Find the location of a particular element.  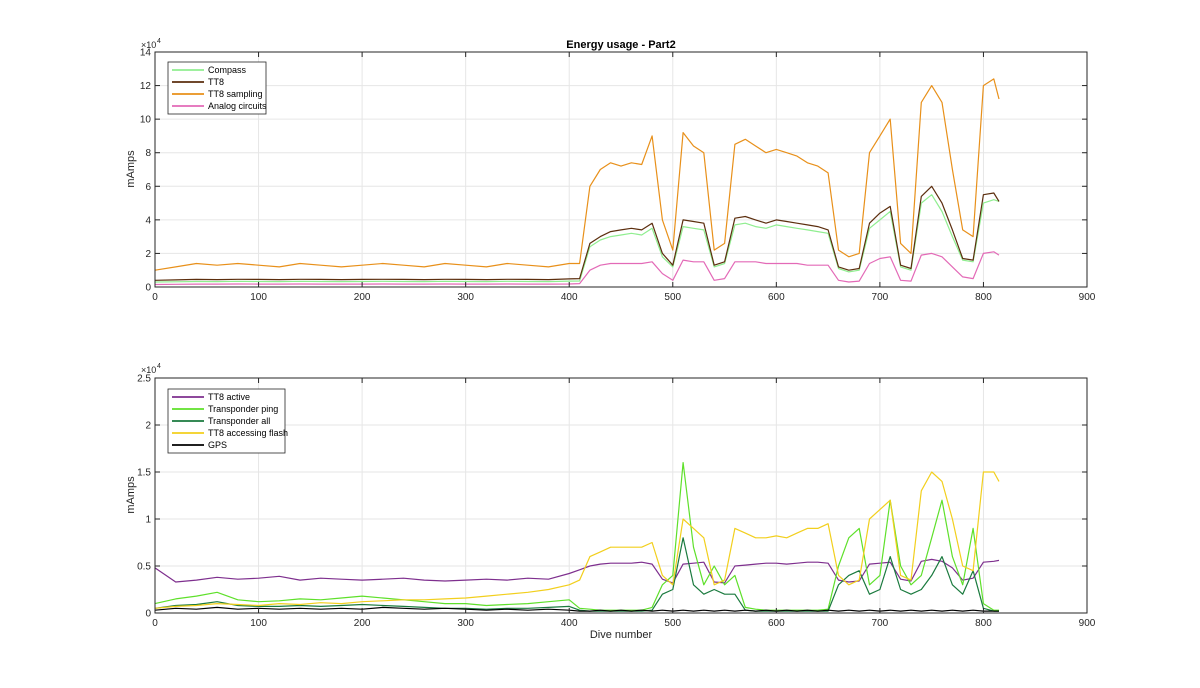

top-chart-xtick-label: 400 is located at coordinates (569, 297).